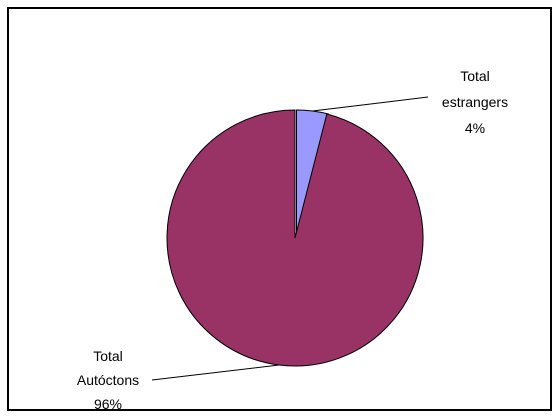 Image resolution: width=559 pixels, height=418 pixels. What do you see at coordinates (475, 76) in the screenshot?
I see `slice-label-estrangers-line1: Total` at bounding box center [475, 76].